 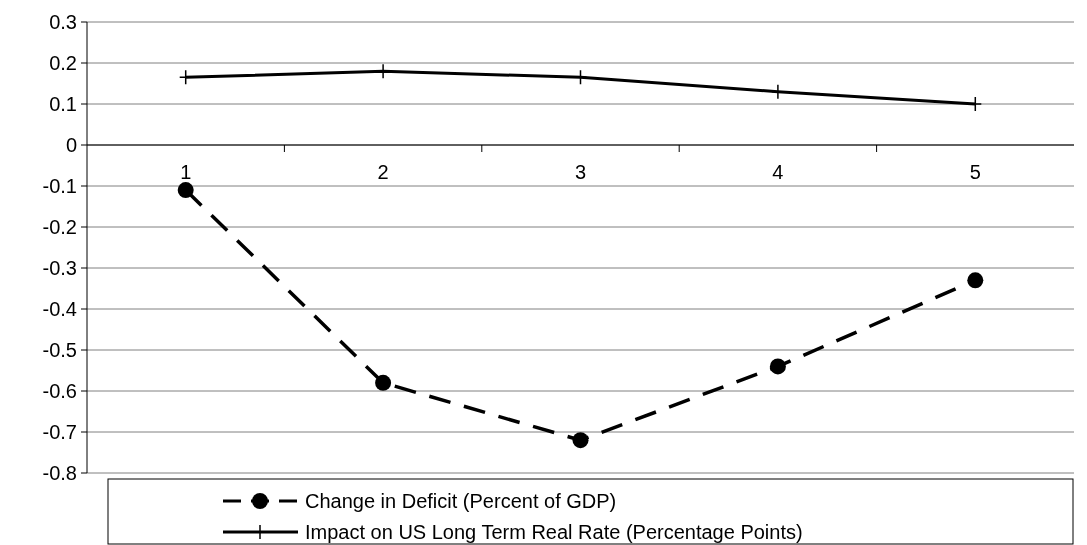 What do you see at coordinates (59, 186) in the screenshot?
I see `y-tick-label: -0.1` at bounding box center [59, 186].